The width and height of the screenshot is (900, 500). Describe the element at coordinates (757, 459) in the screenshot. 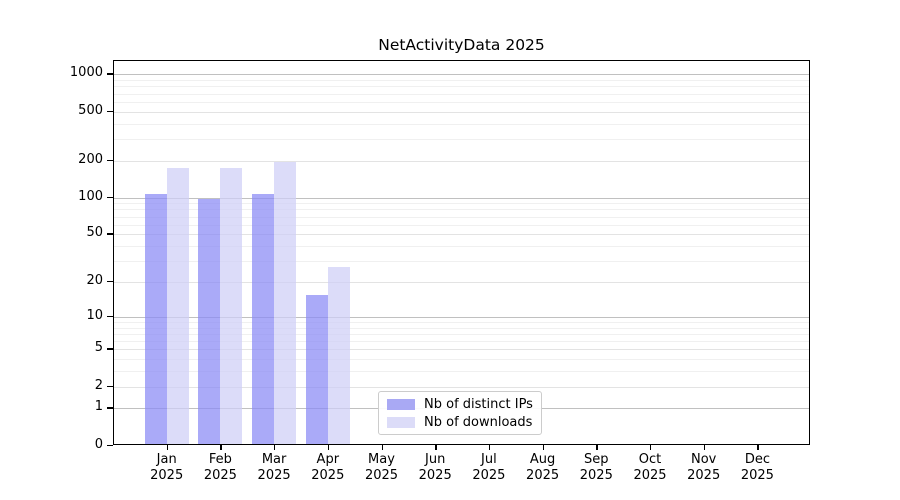

I see `month-name: Dec` at that location.